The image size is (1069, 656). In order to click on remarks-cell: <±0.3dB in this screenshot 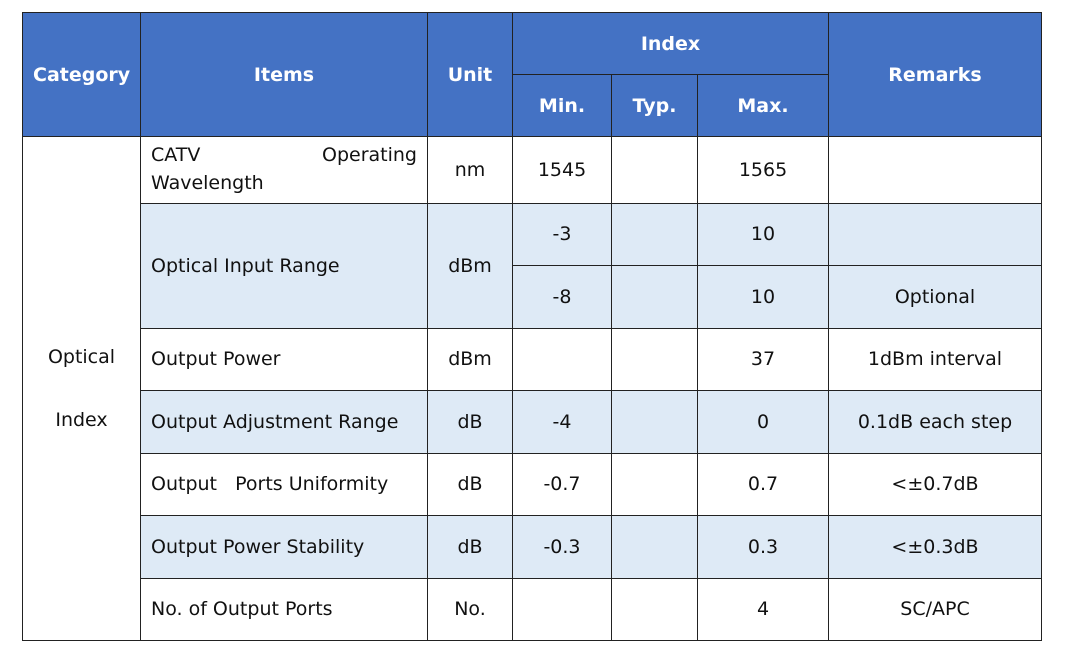, I will do `click(935, 547)`.